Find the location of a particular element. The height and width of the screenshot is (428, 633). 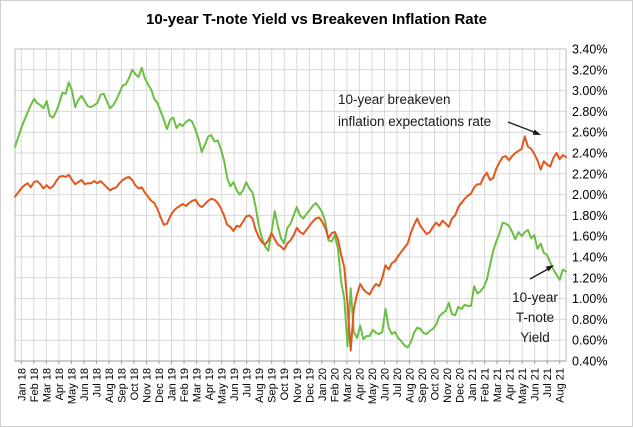

y-tick-label: 0.80% is located at coordinates (589, 320).